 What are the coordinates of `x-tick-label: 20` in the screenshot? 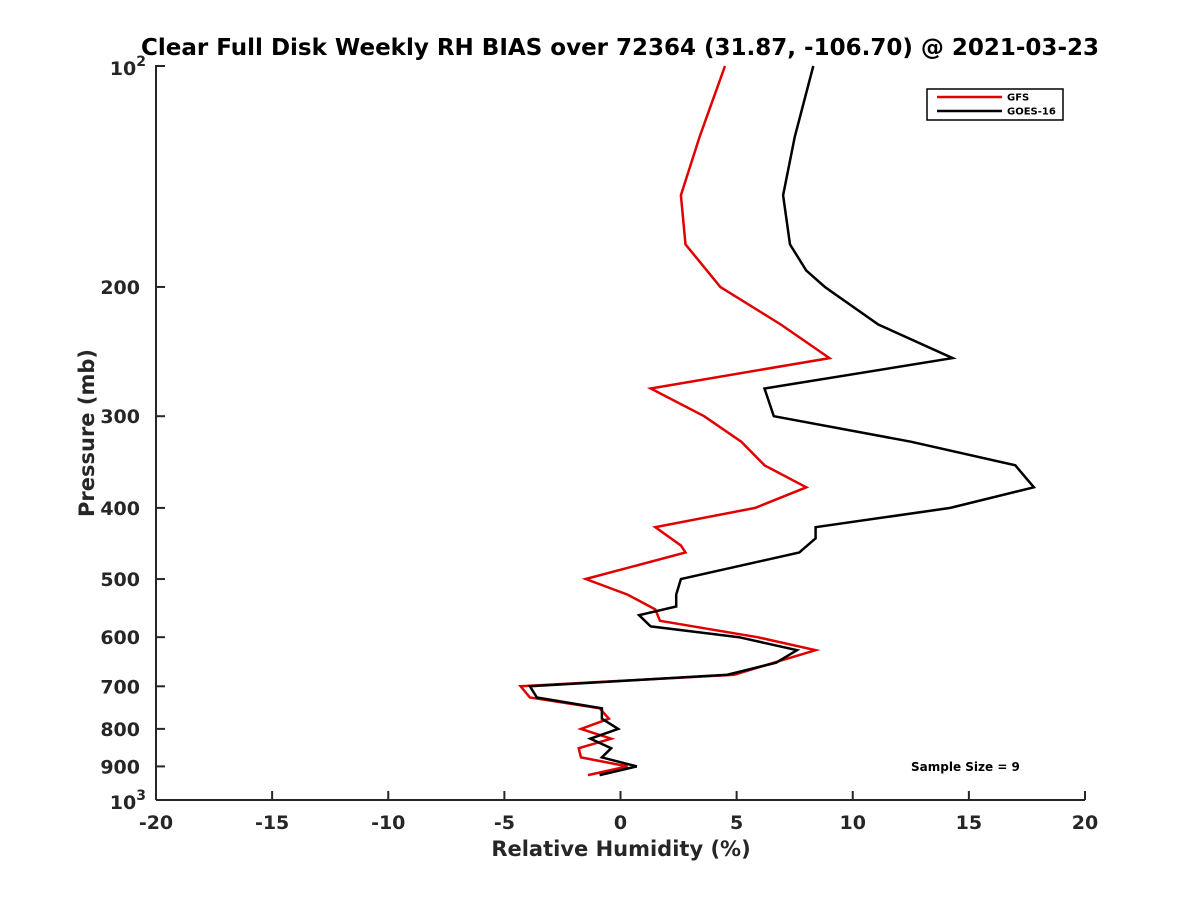 It's located at (1085, 823).